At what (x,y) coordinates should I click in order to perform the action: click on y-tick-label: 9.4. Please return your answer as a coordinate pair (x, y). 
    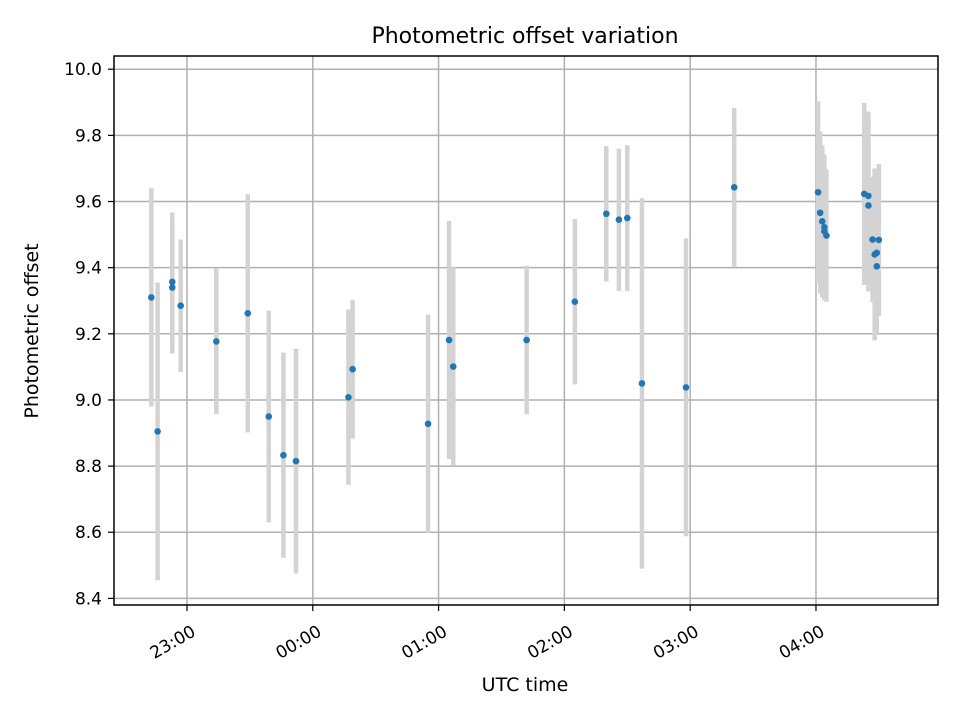
    Looking at the image, I should click on (88, 269).